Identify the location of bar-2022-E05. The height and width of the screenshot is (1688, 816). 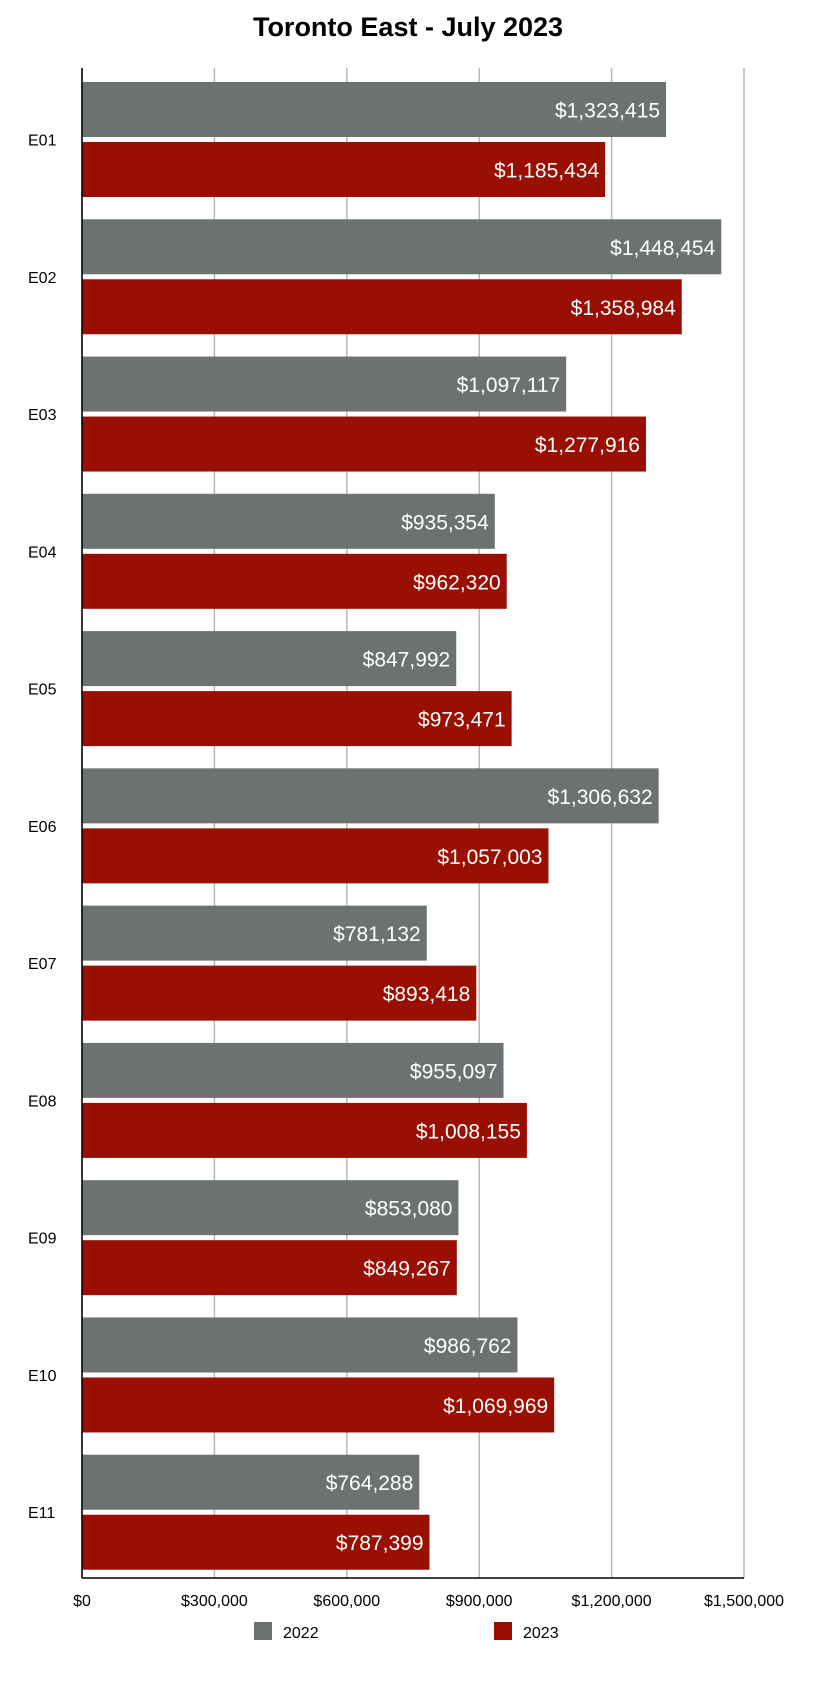
(269, 659).